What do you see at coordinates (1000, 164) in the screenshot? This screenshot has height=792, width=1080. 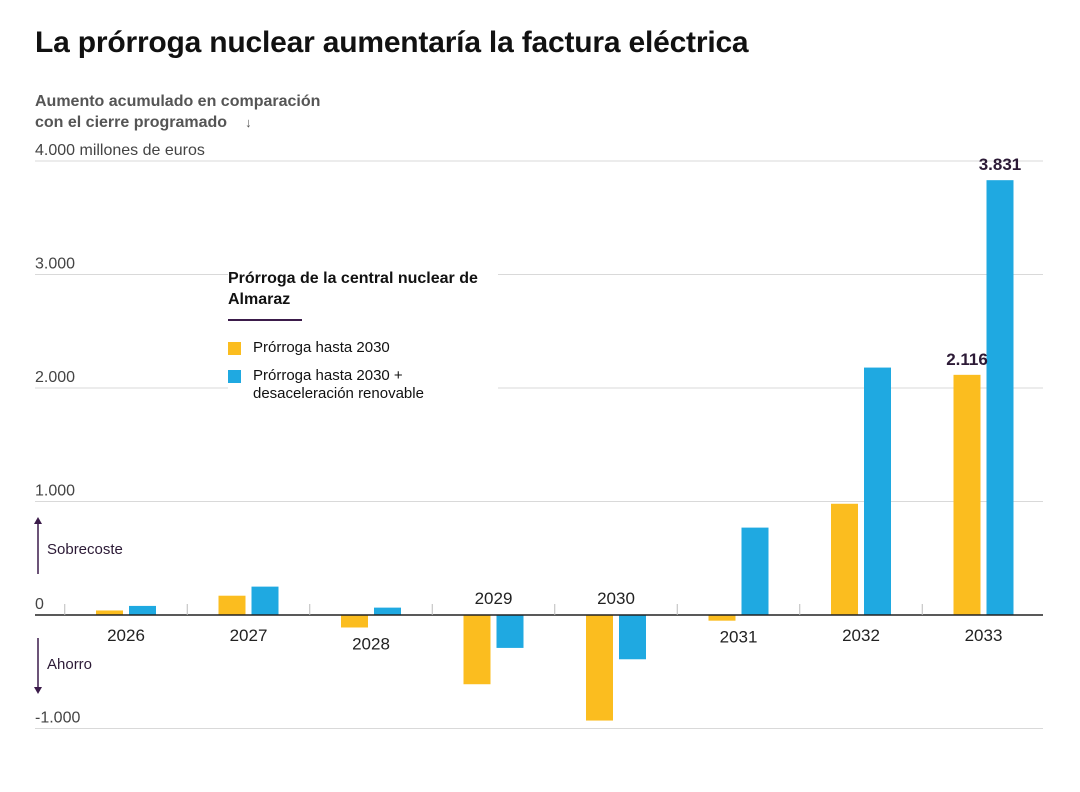 I see `data-label: 3.831` at bounding box center [1000, 164].